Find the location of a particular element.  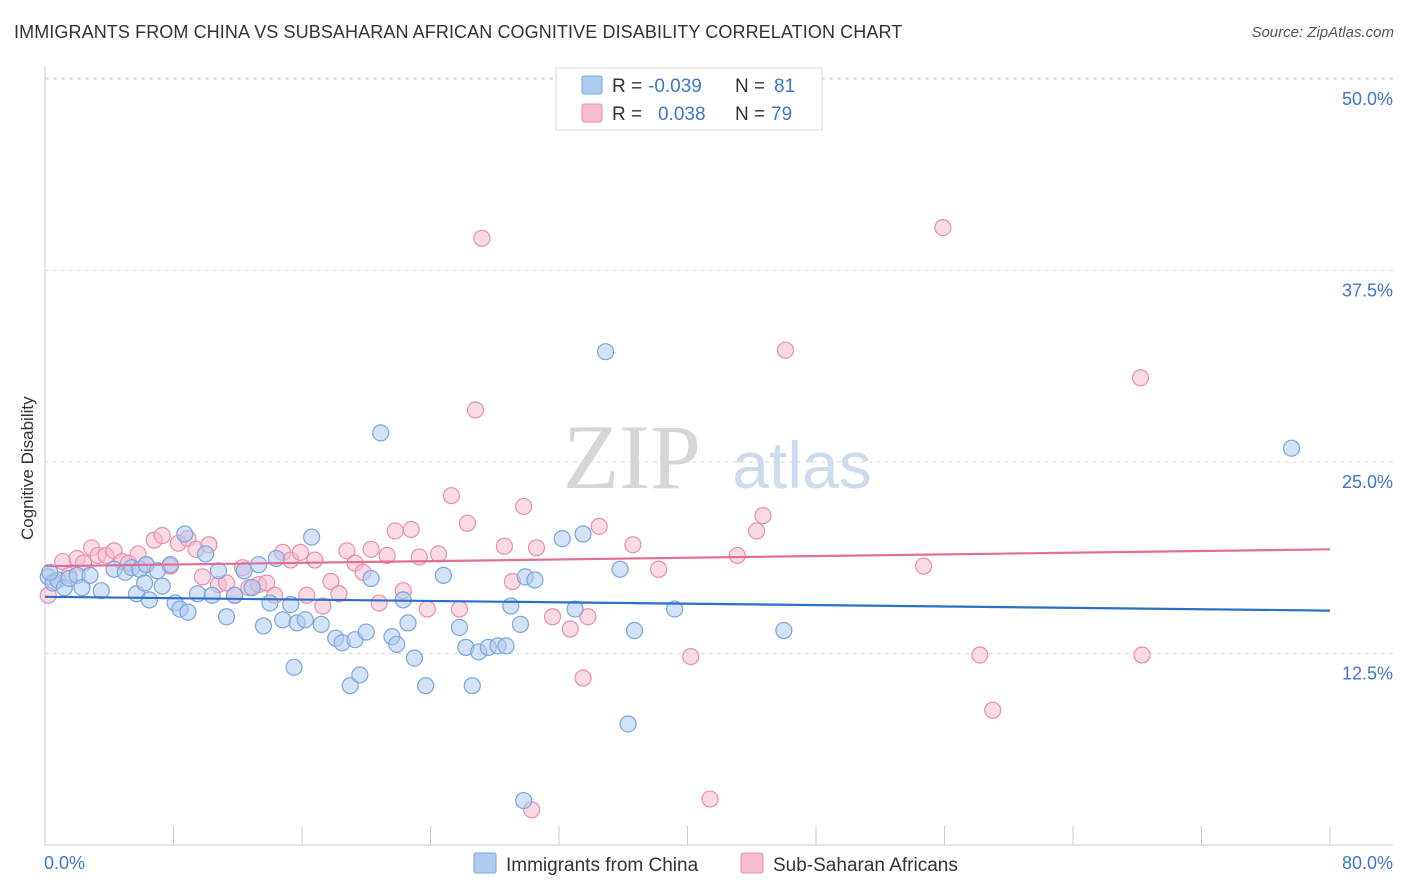

china-trend-line is located at coordinates (687, 603).